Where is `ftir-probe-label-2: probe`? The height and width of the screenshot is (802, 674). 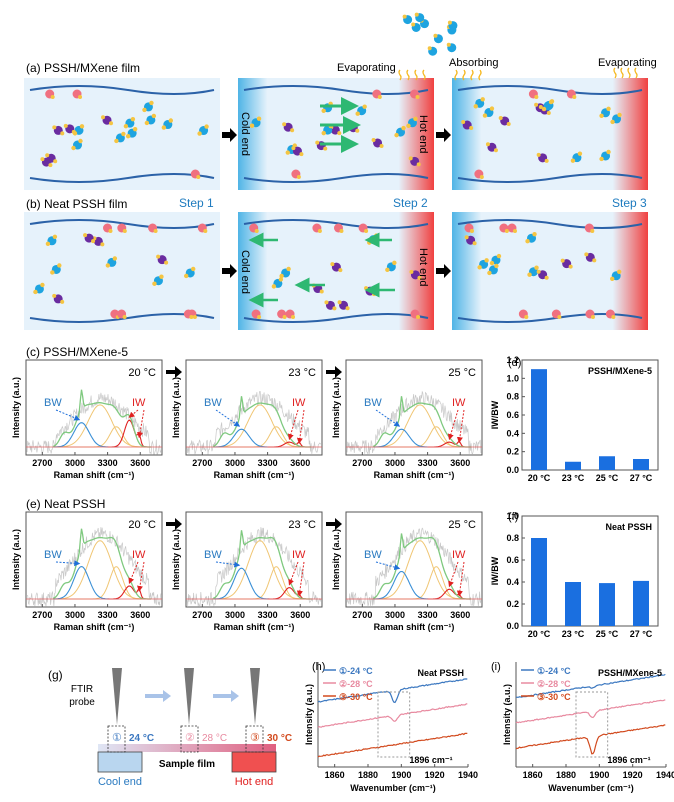
ftir-probe-label-2: probe is located at coordinates (82, 702).